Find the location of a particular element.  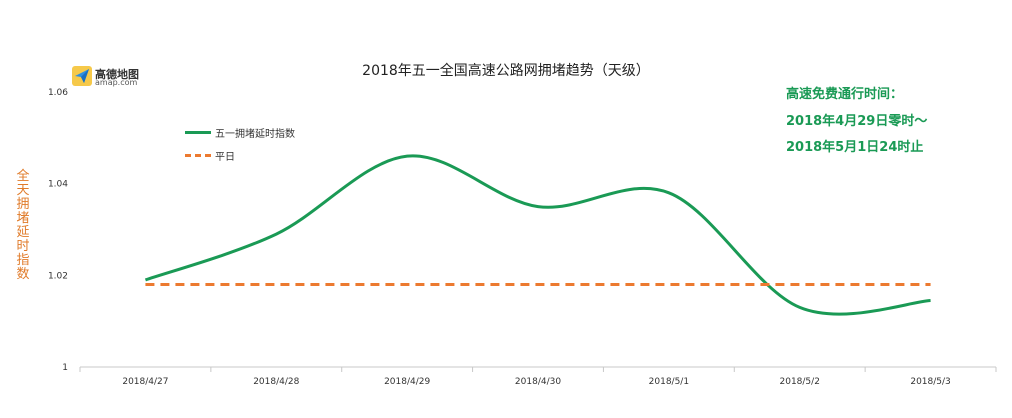

x-tick-label: 2018/5/3 is located at coordinates (930, 382).